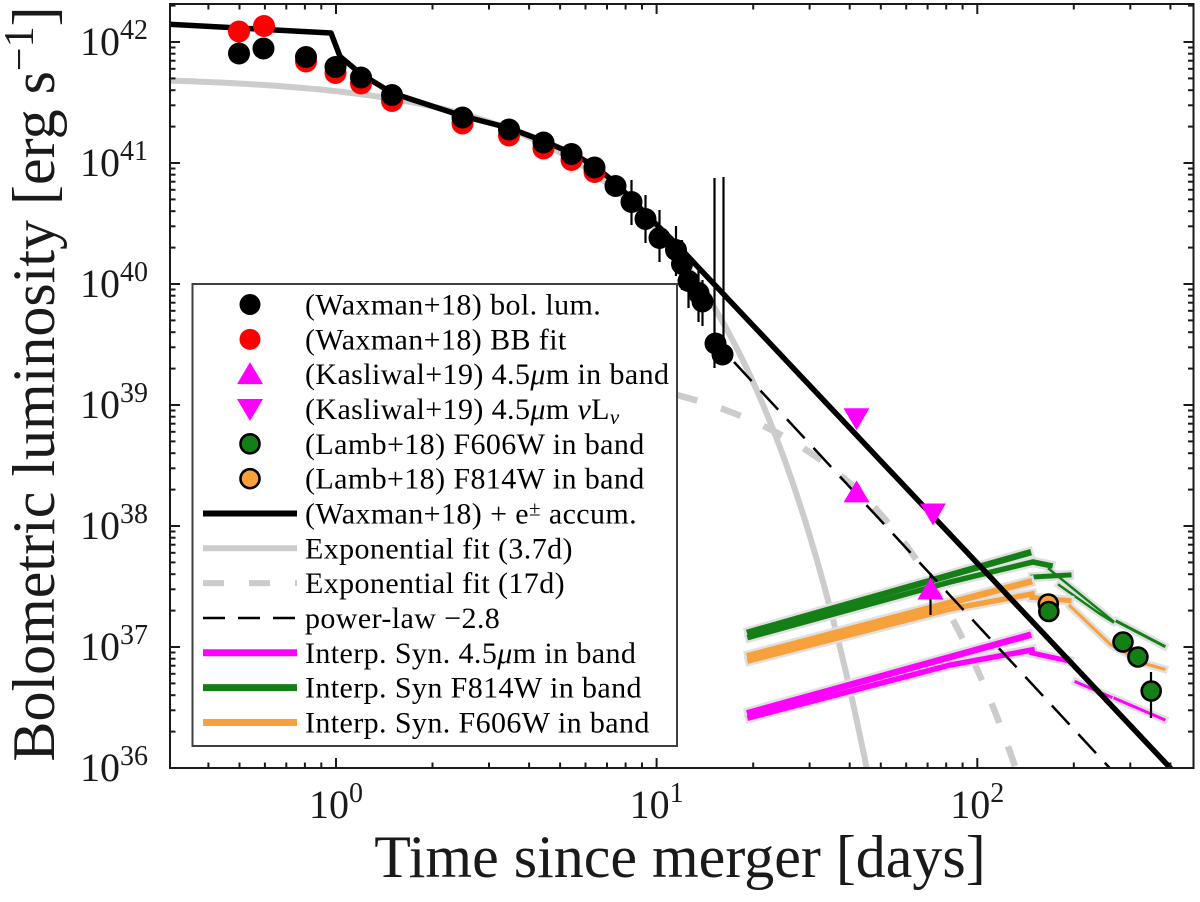 The height and width of the screenshot is (902, 1200). What do you see at coordinates (475, 444) in the screenshot?
I see `svg-text: (Lamb+18) F606W in band` at bounding box center [475, 444].